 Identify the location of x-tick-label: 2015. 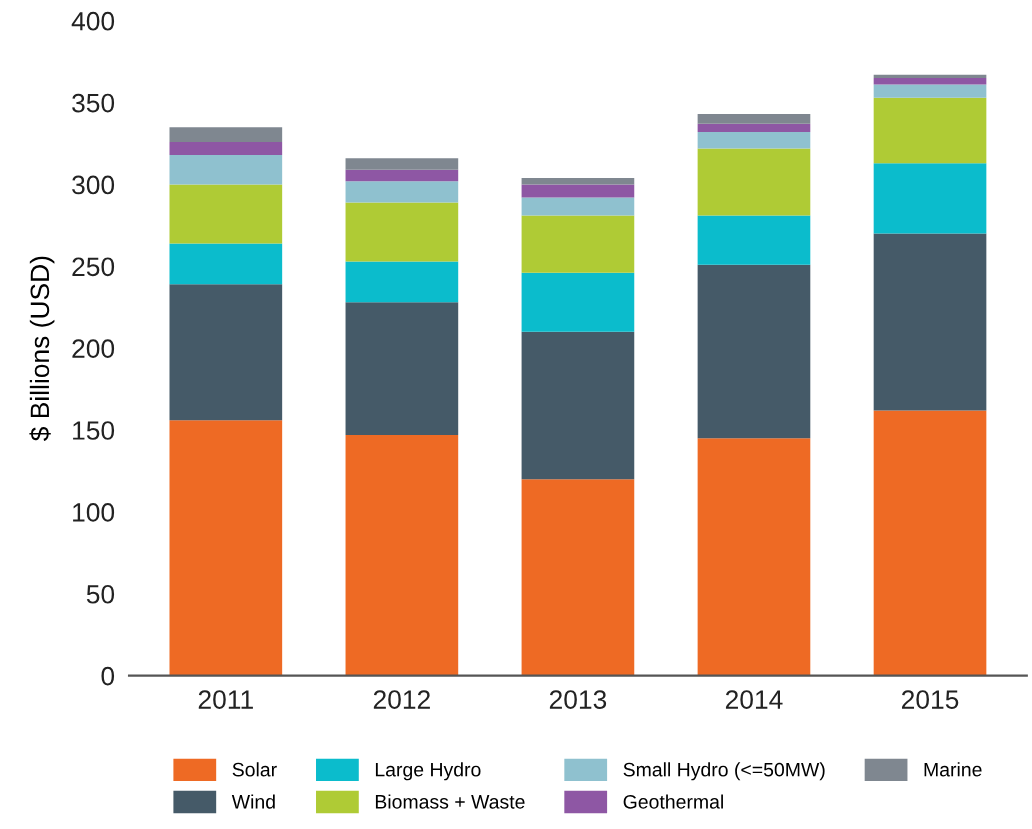
(930, 699).